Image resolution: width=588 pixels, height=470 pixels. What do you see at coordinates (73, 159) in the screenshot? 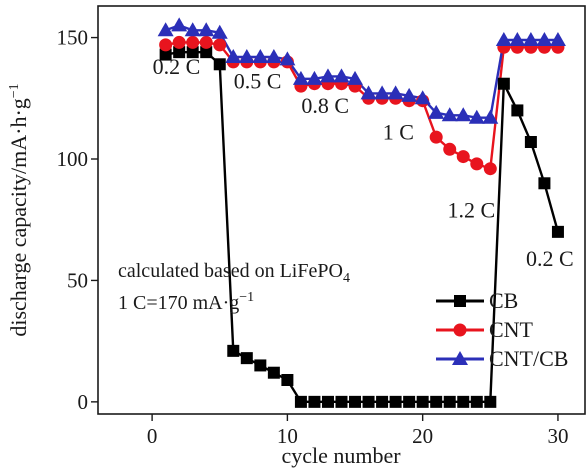
I see `y-tick-label: 100` at bounding box center [73, 159].